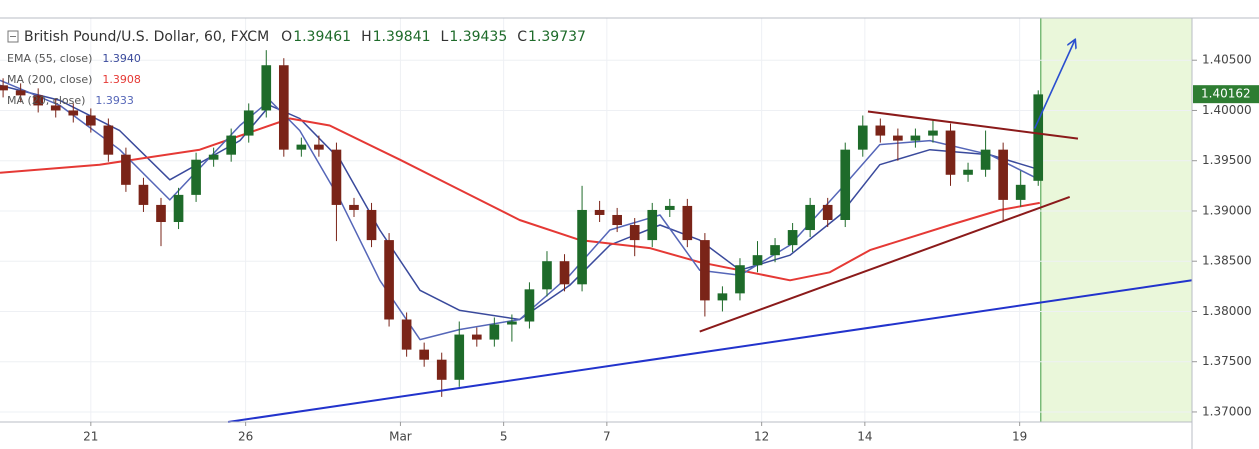  Describe the element at coordinates (445, 37) in the screenshot. I see `ohlc-key: L` at that location.